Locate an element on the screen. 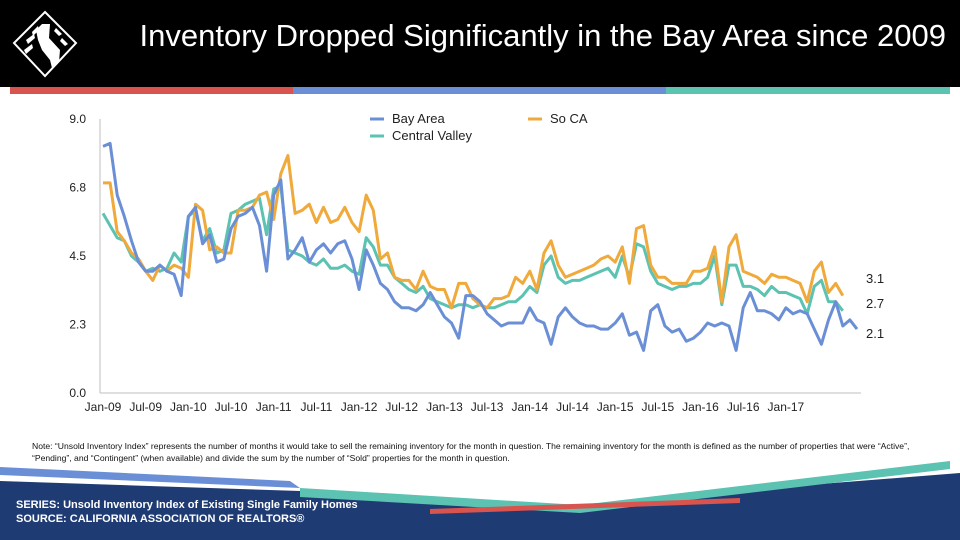  y-tick-label: 2.3 is located at coordinates (77, 325).